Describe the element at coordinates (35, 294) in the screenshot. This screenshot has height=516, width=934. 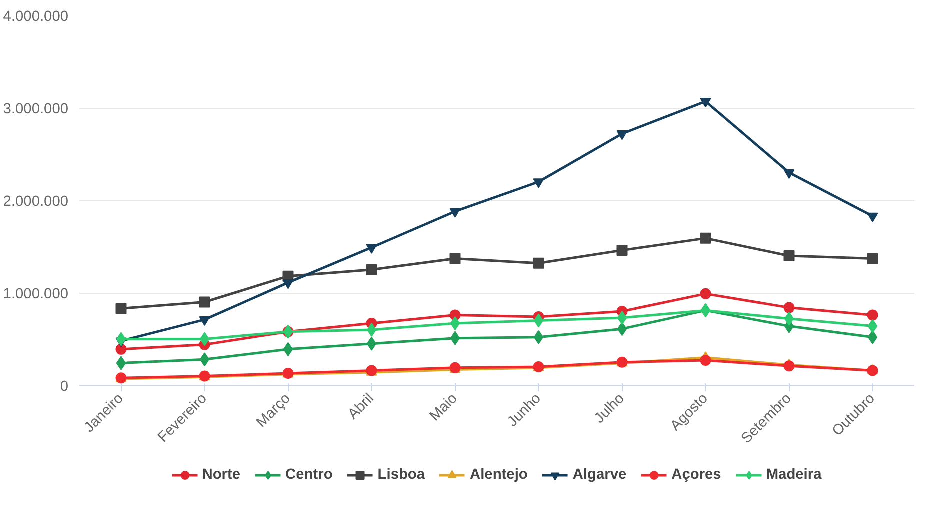
I see `y-tick-label: 1.000.000` at that location.